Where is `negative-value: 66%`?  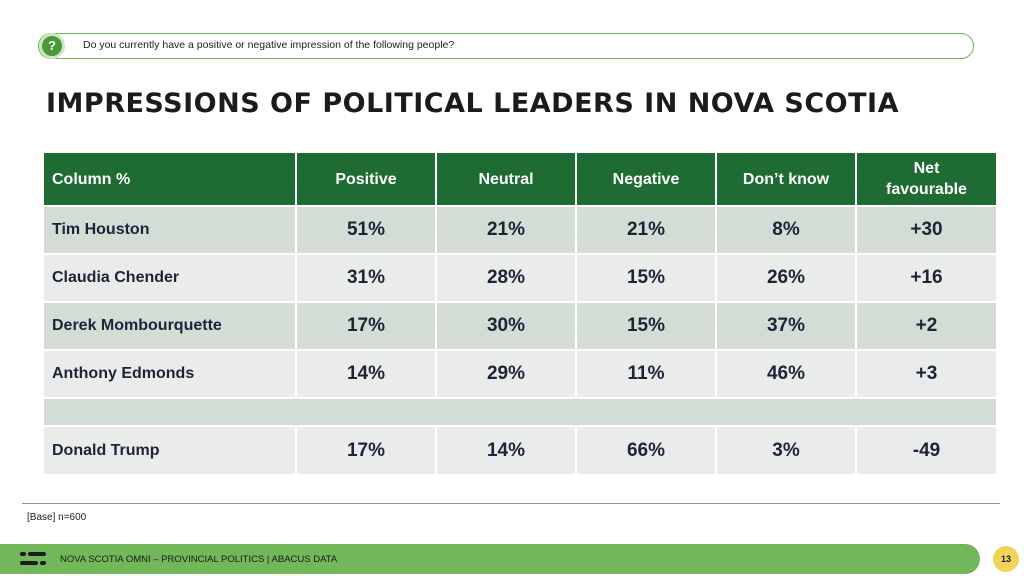
negative-value: 66% is located at coordinates (646, 449).